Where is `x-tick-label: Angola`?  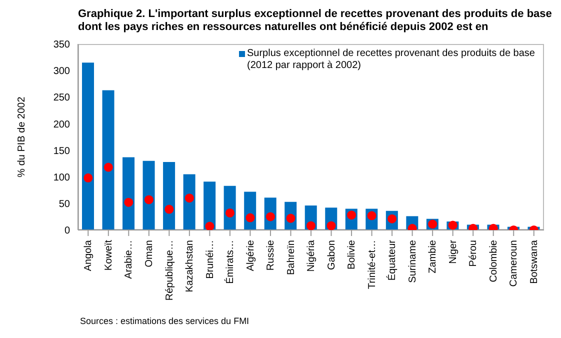
x-tick-label: Angola is located at coordinates (88, 256).